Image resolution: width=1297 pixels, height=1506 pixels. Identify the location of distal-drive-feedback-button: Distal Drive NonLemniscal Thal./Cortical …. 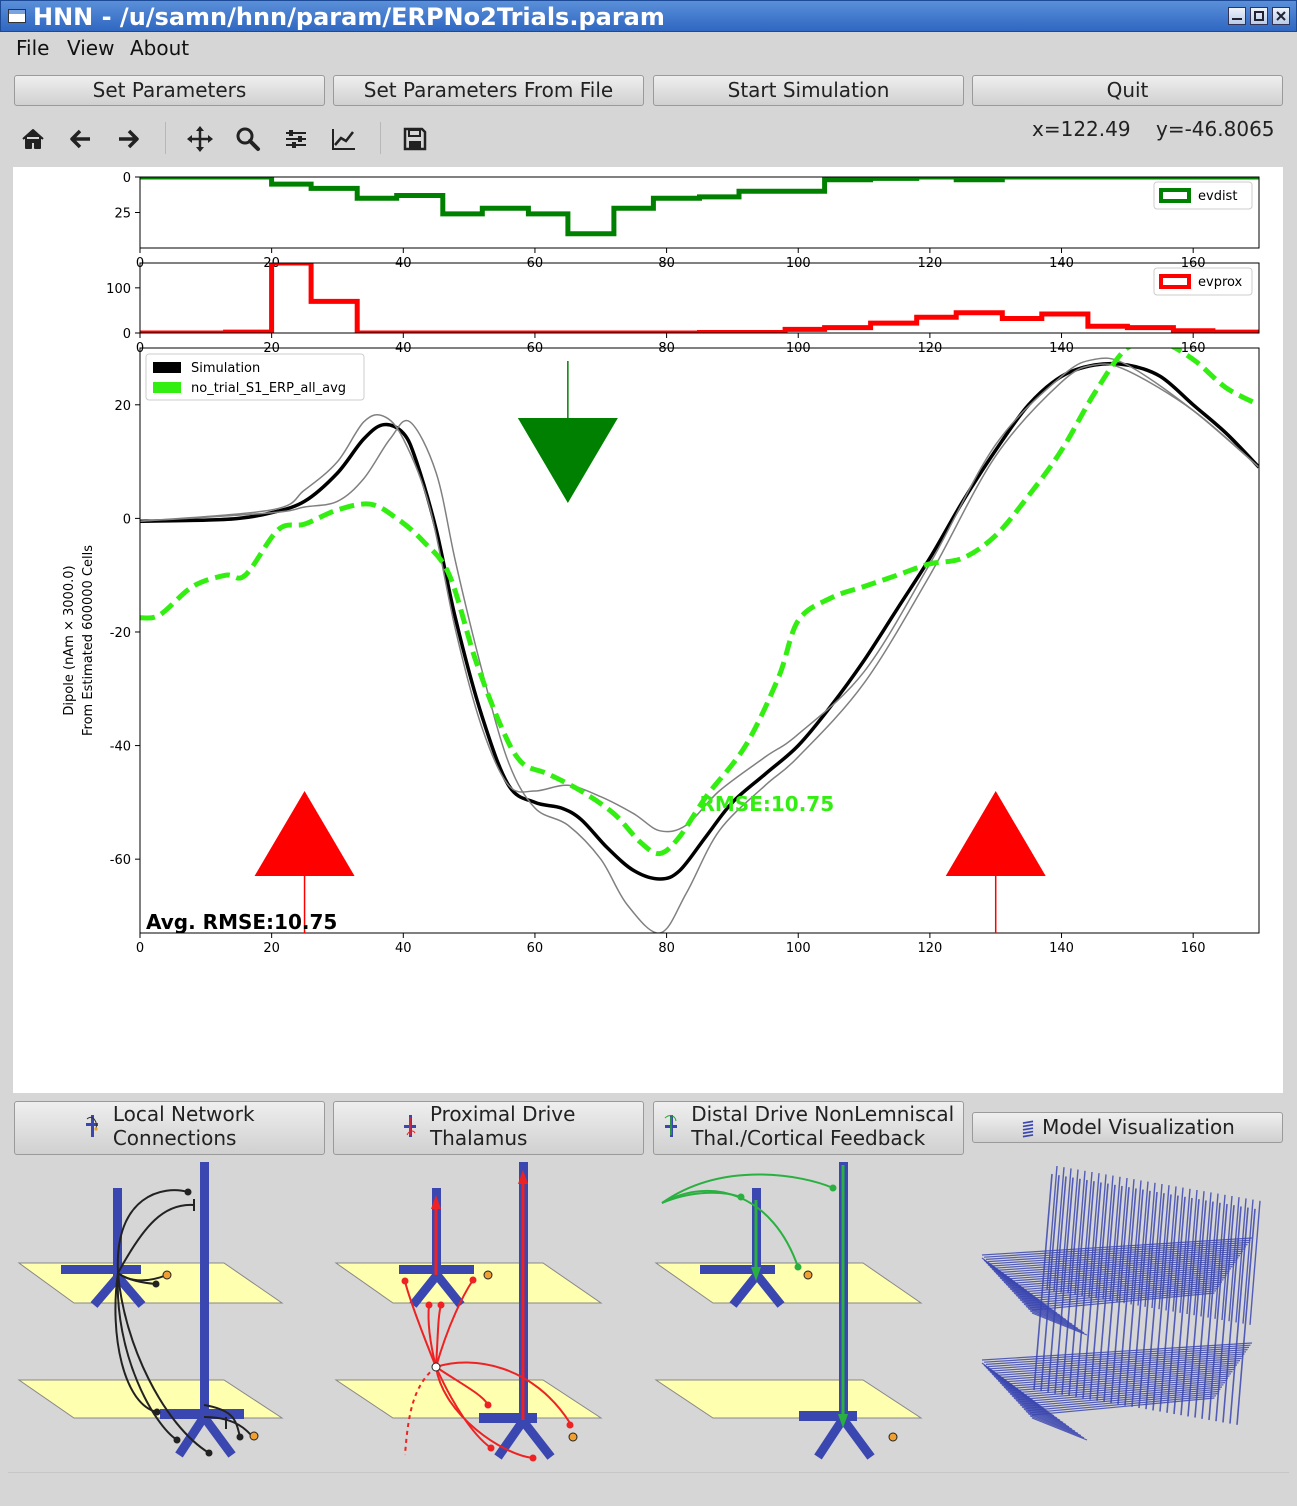
(808, 1128).